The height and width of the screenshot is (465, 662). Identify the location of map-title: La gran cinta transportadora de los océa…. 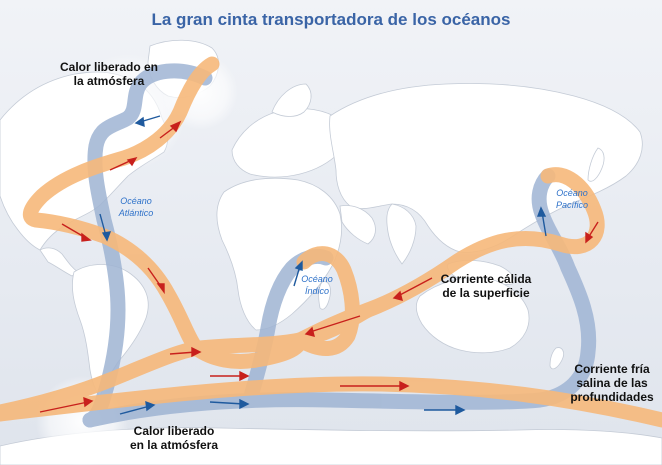
(331, 19).